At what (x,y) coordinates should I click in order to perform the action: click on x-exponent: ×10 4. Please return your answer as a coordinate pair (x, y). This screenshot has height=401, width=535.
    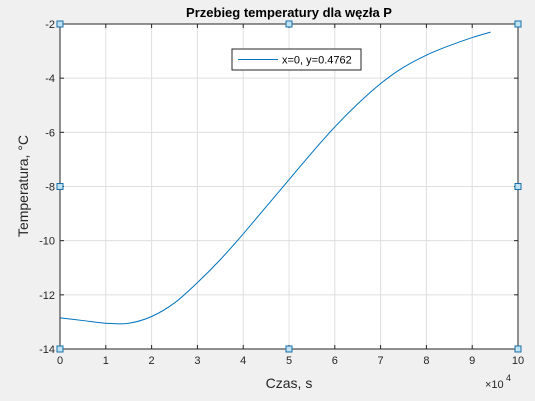
    Looking at the image, I should click on (498, 382).